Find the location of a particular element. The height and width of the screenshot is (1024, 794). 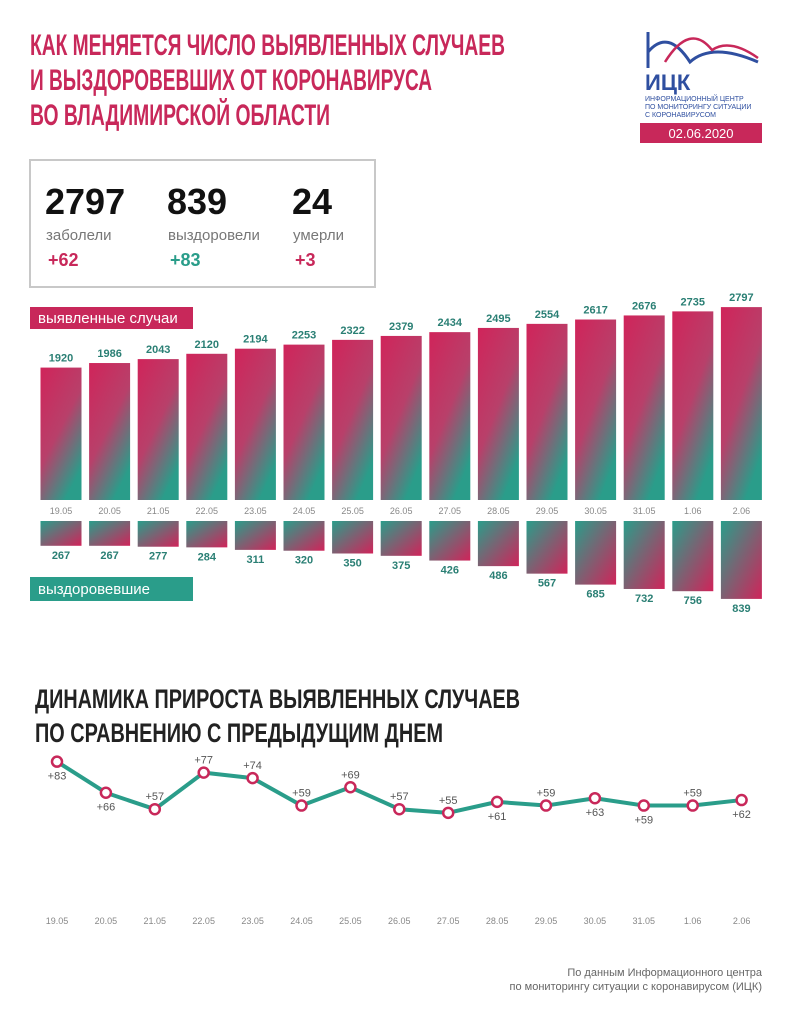

logo-text: ИЦК is located at coordinates (668, 82).